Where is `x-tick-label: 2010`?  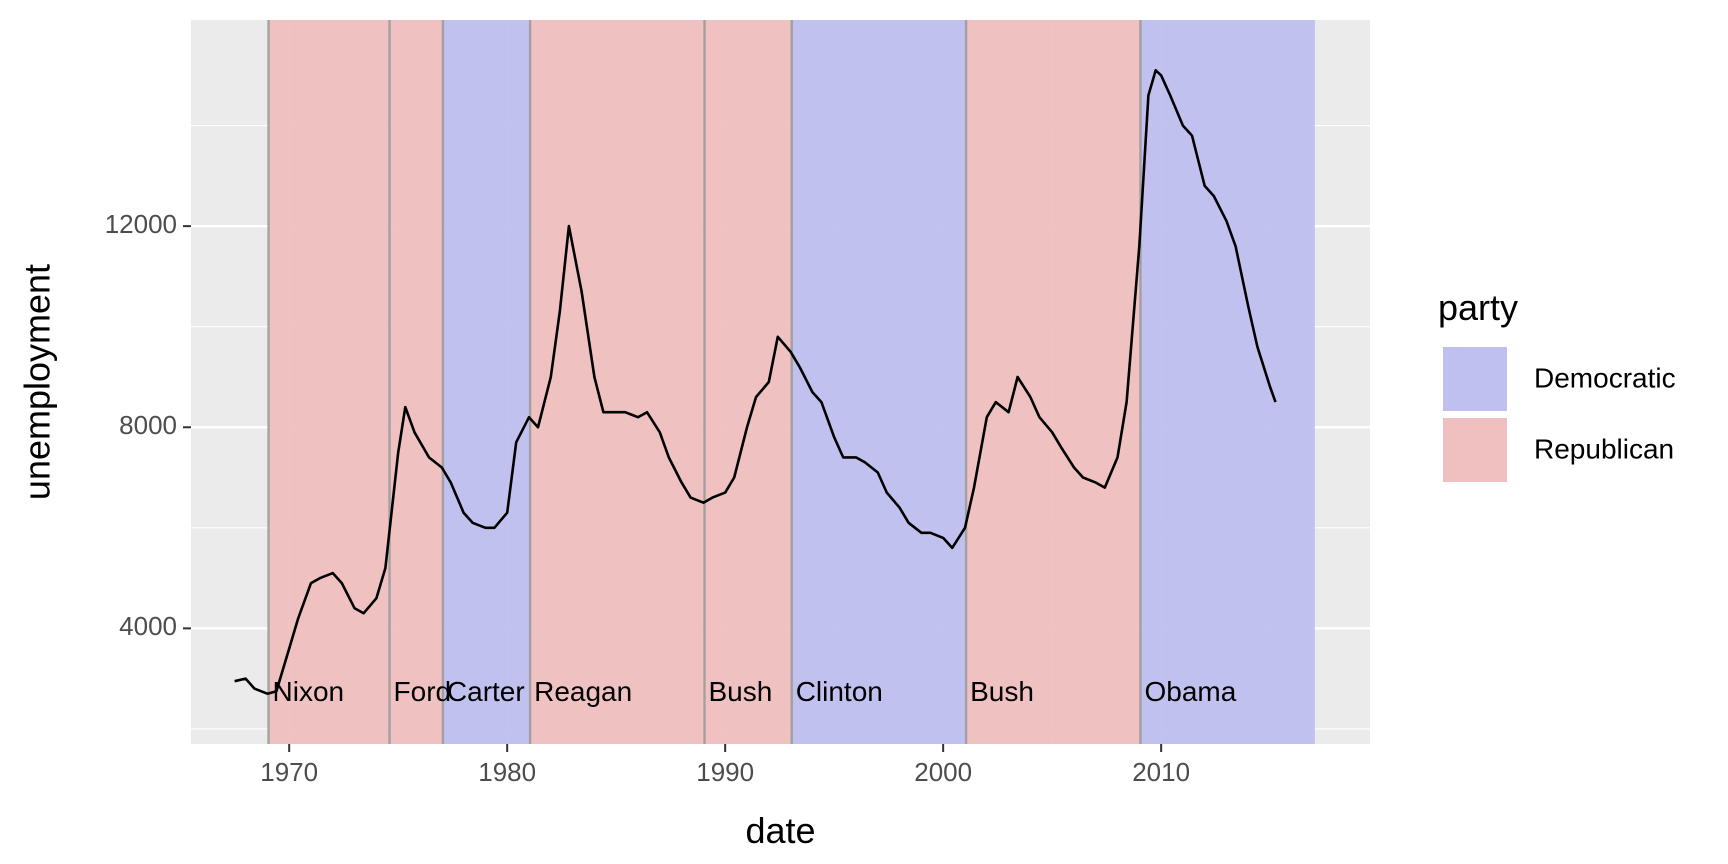
x-tick-label: 2010 is located at coordinates (1161, 772).